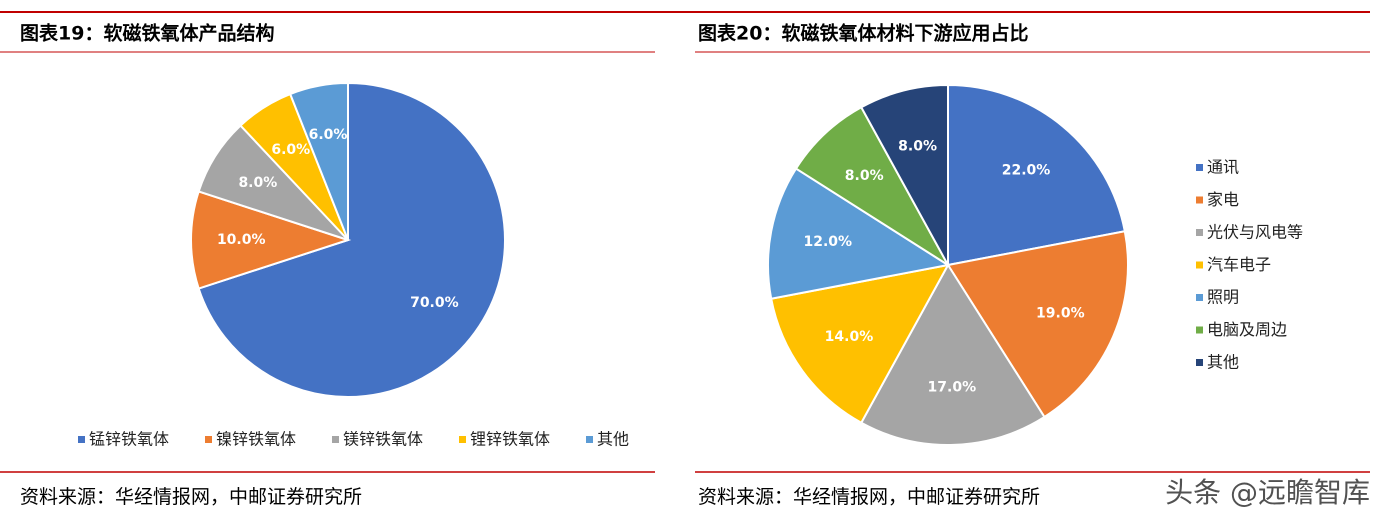 Image resolution: width=1377 pixels, height=532 pixels. What do you see at coordinates (1223, 297) in the screenshot?
I see `legend-label: 照明` at bounding box center [1223, 297].